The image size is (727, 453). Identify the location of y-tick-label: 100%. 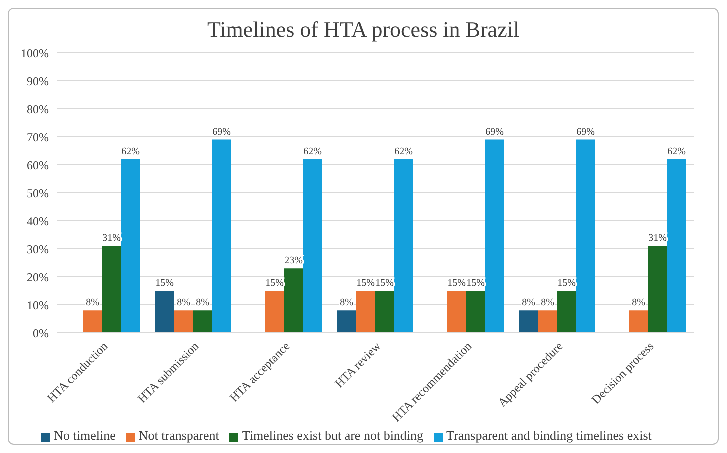
(35, 53).